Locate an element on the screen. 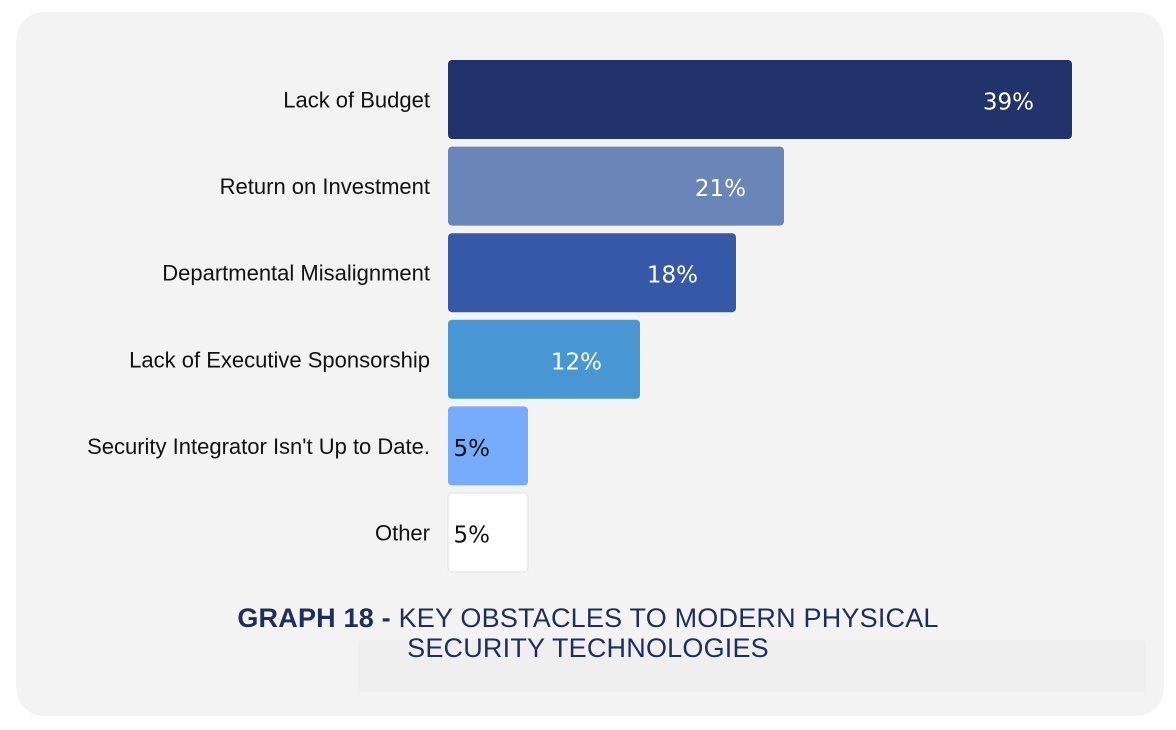 The image size is (1176, 730). category-label-6: Other is located at coordinates (402, 533).